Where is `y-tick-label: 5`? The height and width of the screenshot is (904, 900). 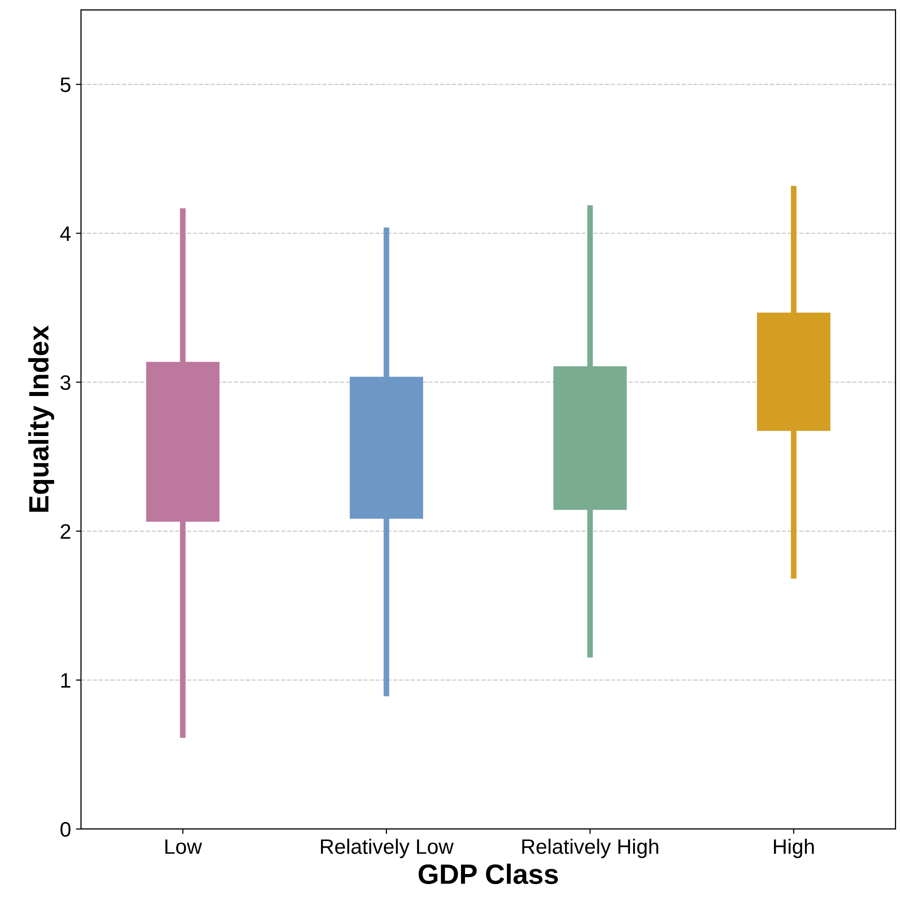 y-tick-label: 5 is located at coordinates (65, 85).